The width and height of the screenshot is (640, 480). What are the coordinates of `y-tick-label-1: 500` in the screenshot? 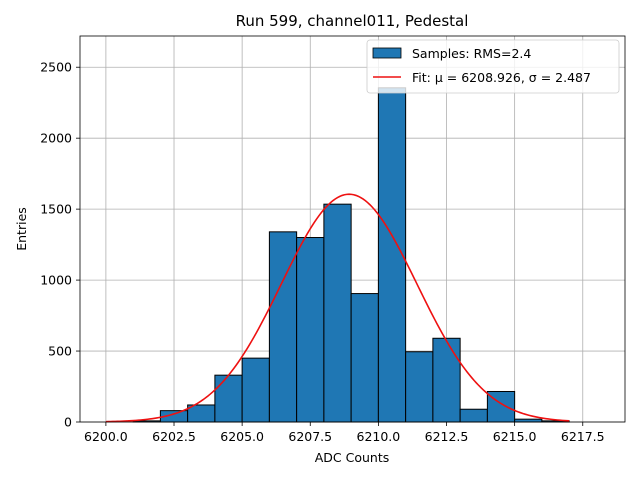 It's located at (60, 351).